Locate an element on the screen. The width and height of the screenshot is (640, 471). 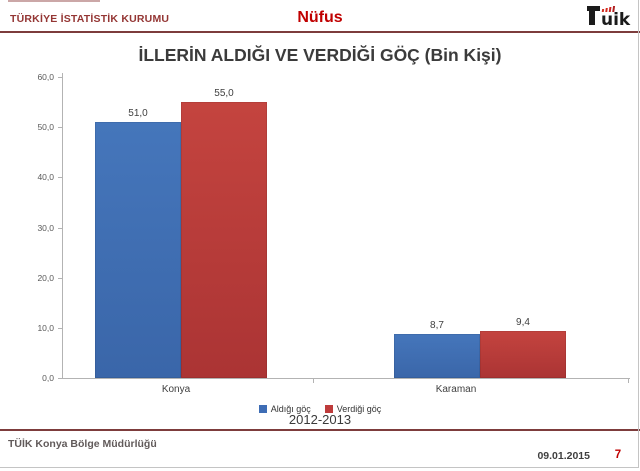
y-axis-line is located at coordinates (62, 225).